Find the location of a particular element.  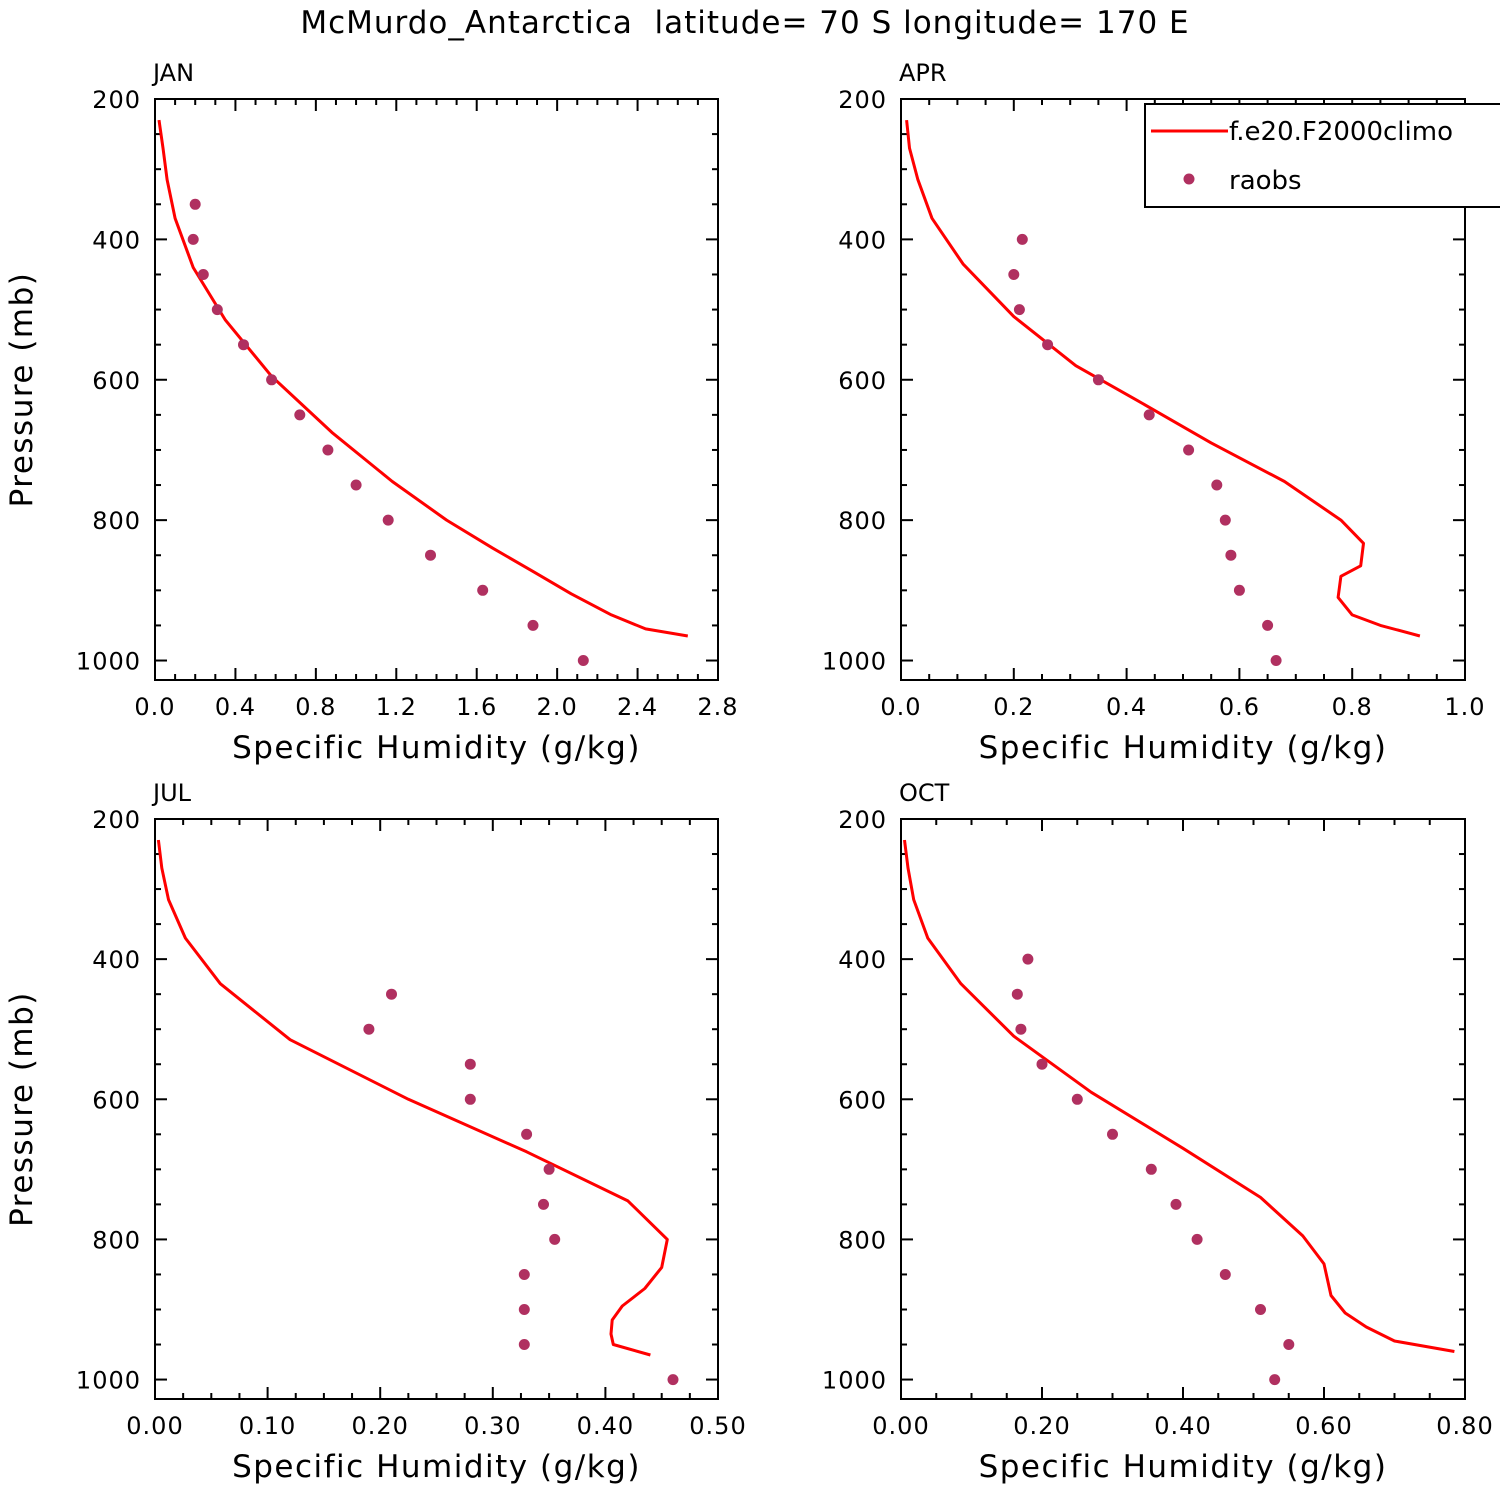

y-tick-label-jan: 600 is located at coordinates (116, 381).